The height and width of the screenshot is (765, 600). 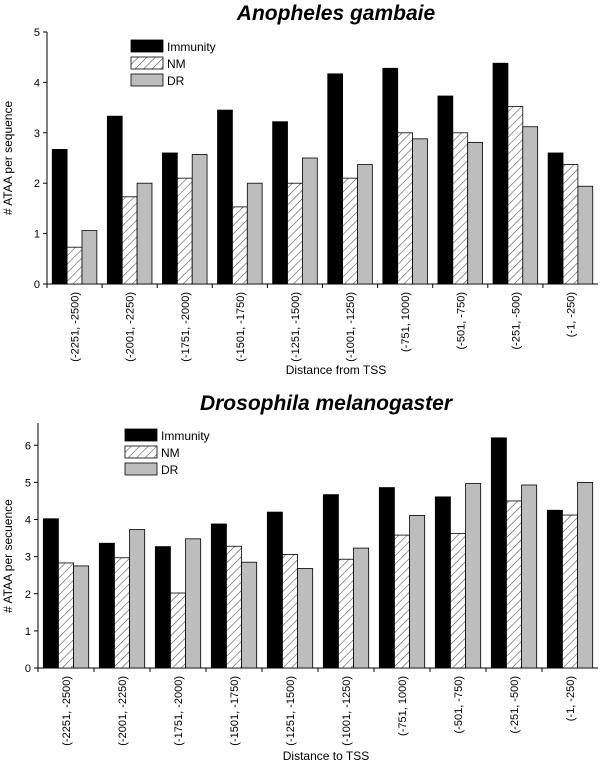 I want to click on y-tick-label: 4, so click(x=37, y=83).